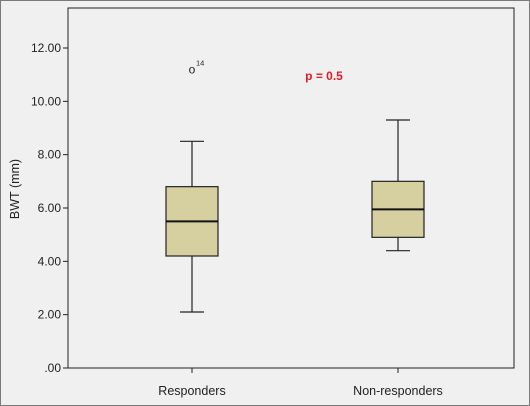 The height and width of the screenshot is (406, 530). I want to click on y-tick-label: 4.00, so click(50, 261).